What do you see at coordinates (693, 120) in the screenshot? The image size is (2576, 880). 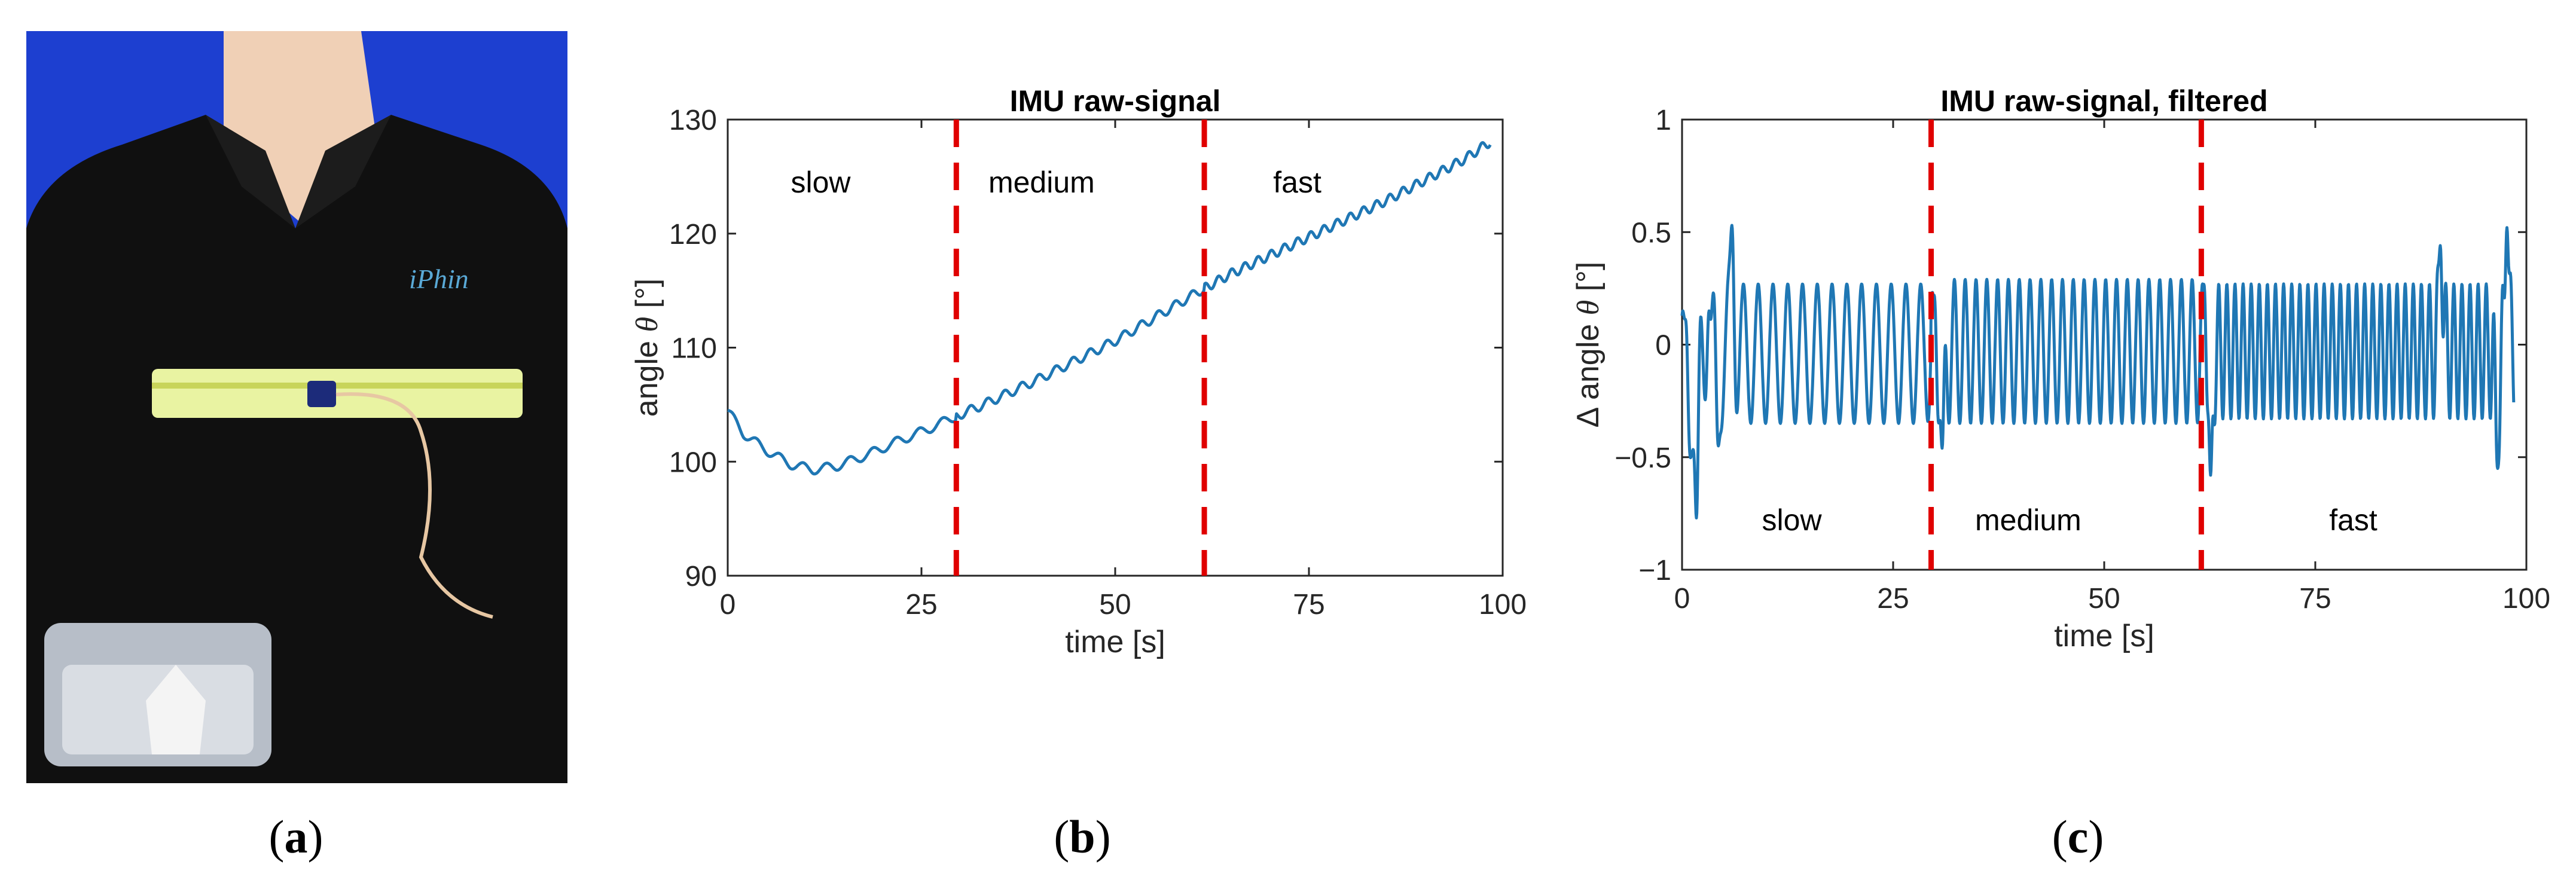 I see `y-tick-label: 130` at bounding box center [693, 120].